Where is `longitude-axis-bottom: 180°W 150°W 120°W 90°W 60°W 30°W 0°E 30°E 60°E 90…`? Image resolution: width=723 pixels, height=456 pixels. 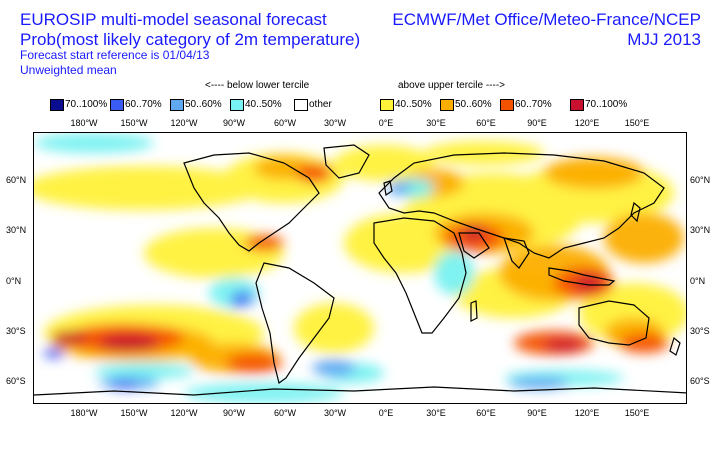 longitude-axis-bottom: 180°W 150°W 120°W 90°W 60°W 30°W 0°E 30°E 60°E 90… is located at coordinates (361, 414).